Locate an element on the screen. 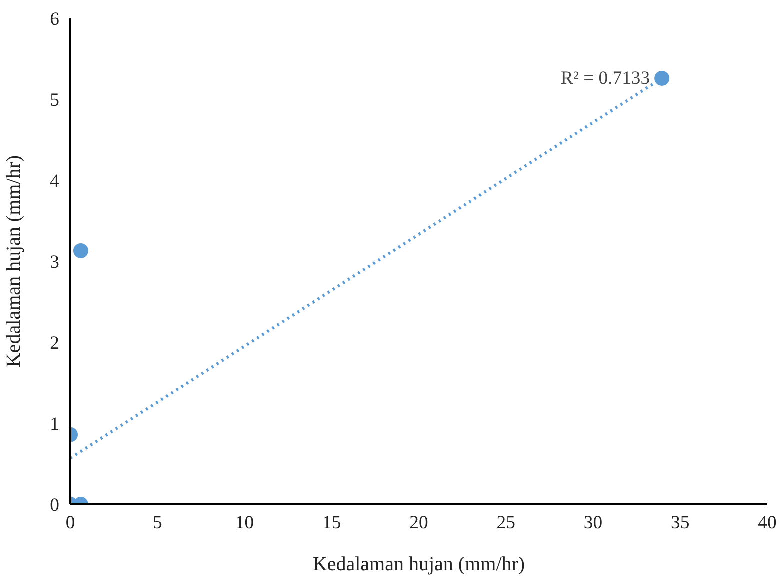 This screenshot has height=578, width=781. y-tick-label: 5 is located at coordinates (55, 100).